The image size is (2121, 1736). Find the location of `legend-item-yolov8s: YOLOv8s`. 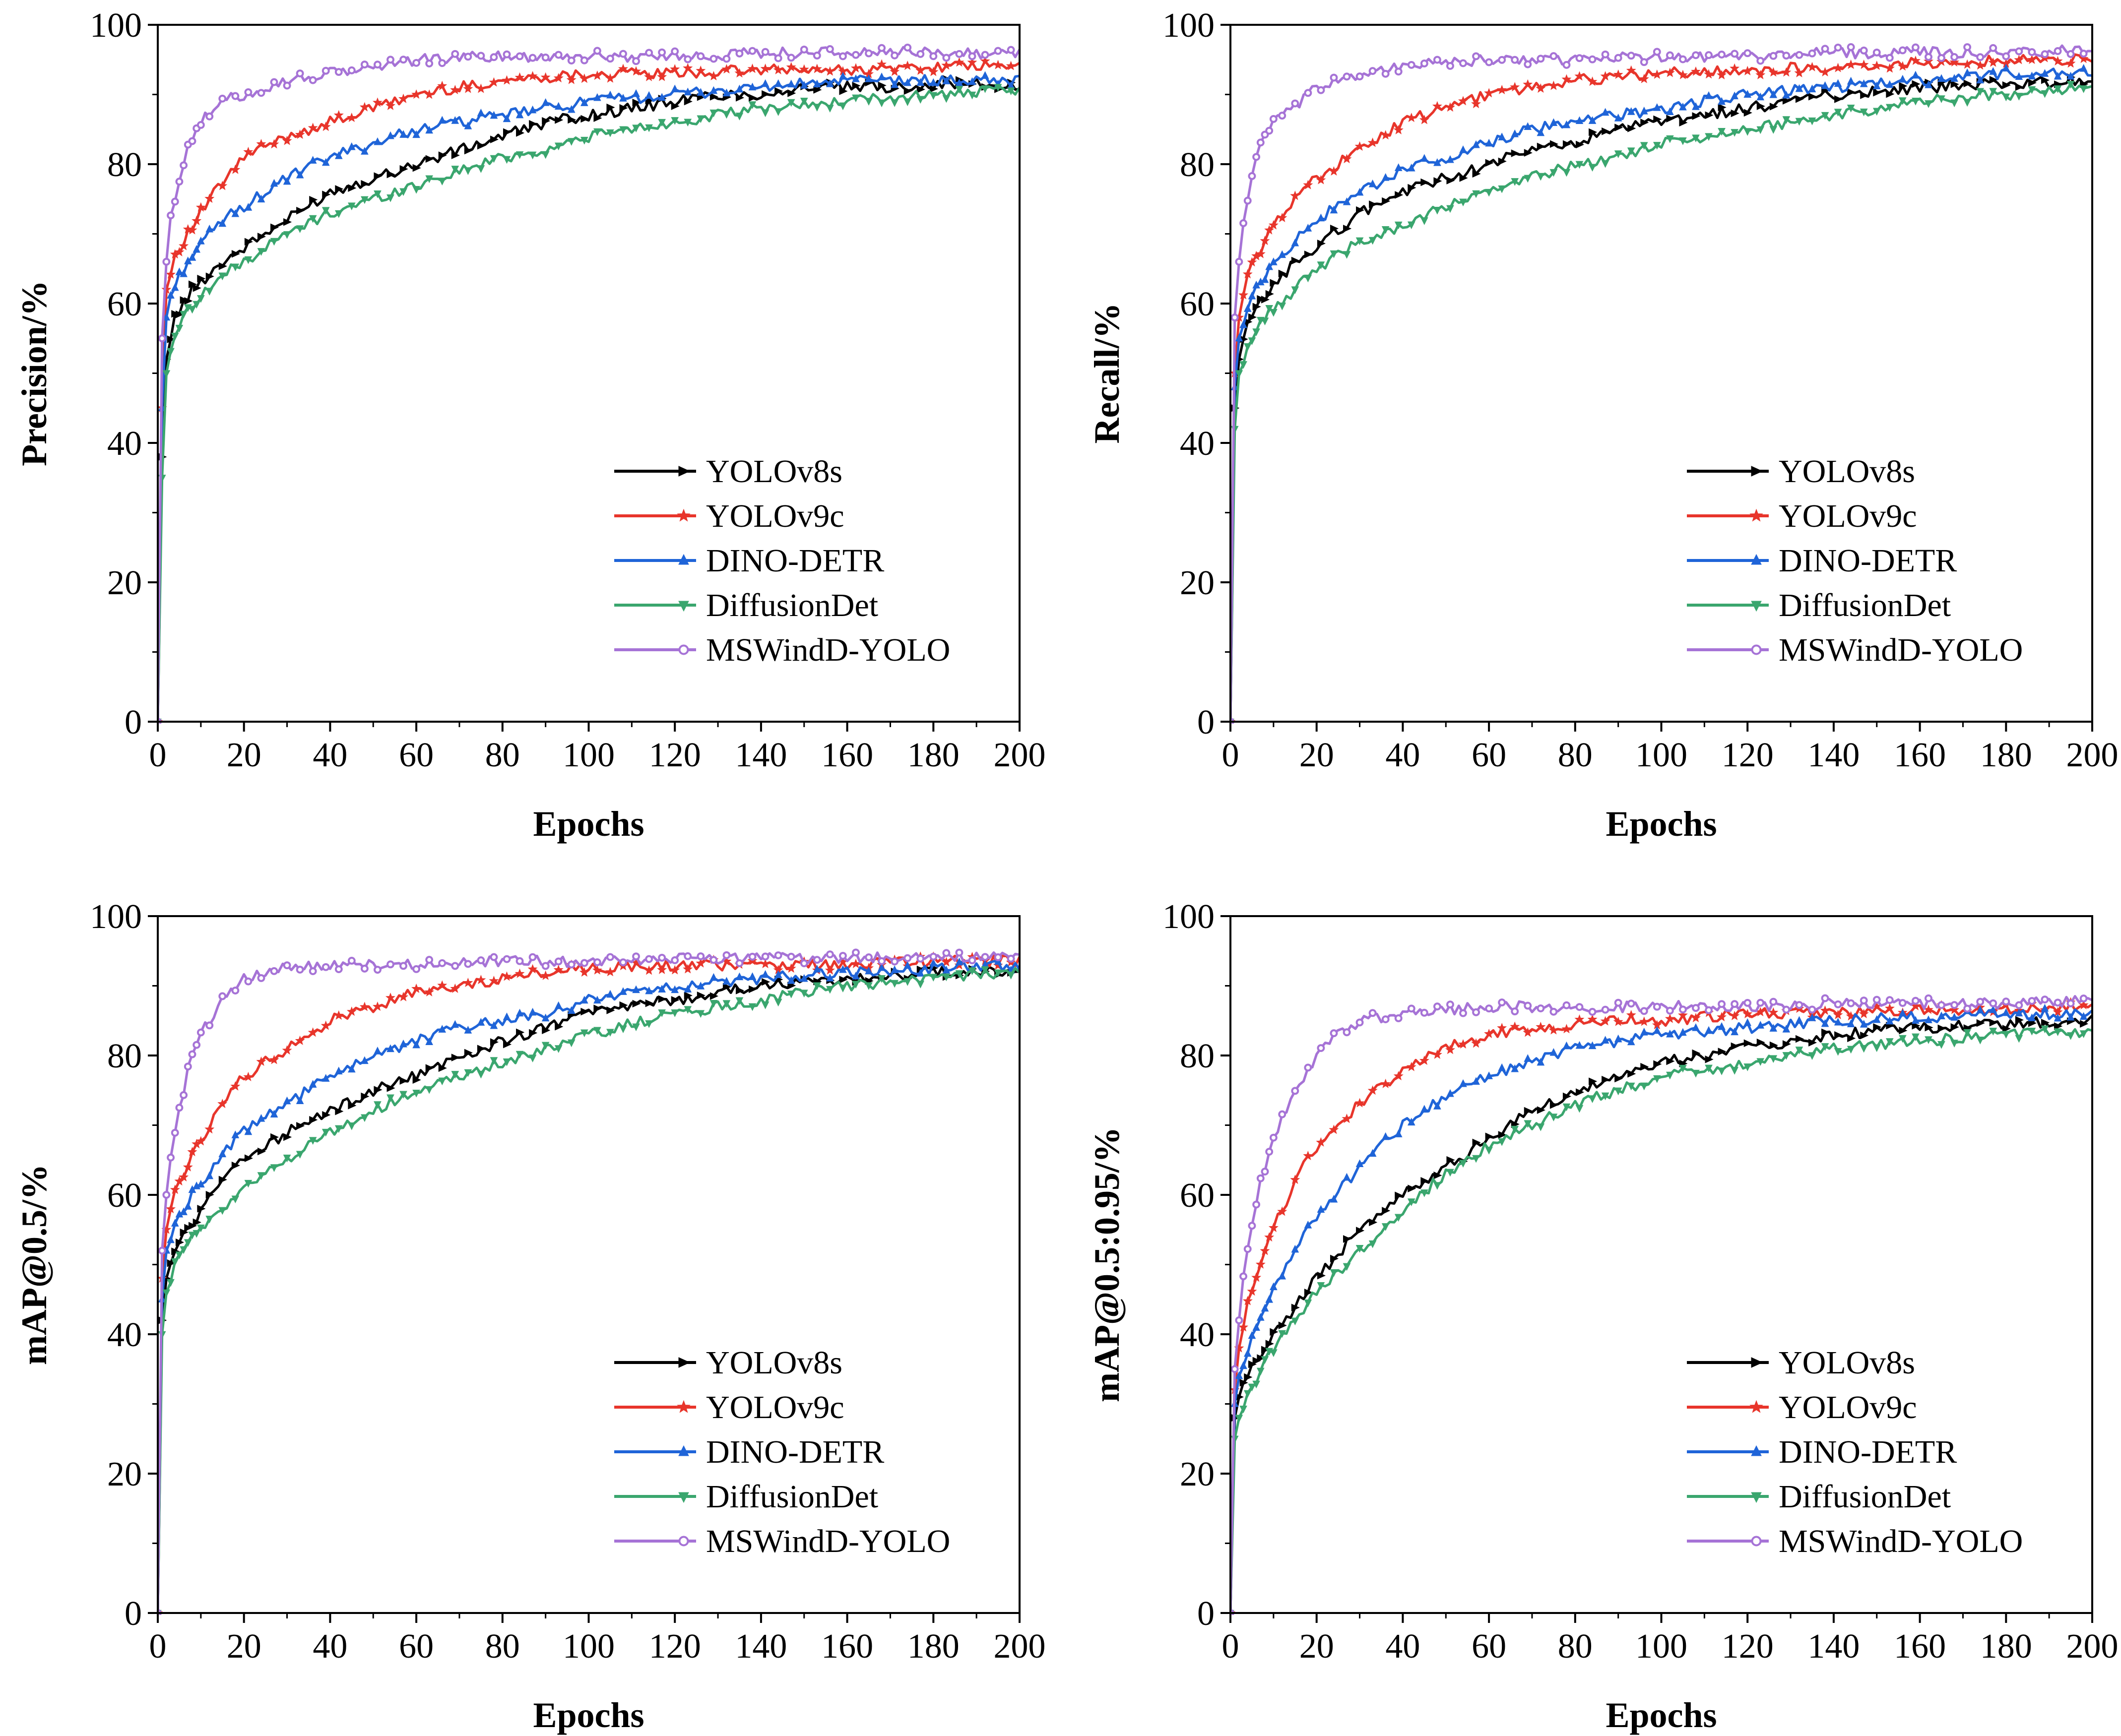

legend-item-yolov8s: YOLOv8s is located at coordinates (1801, 1363).